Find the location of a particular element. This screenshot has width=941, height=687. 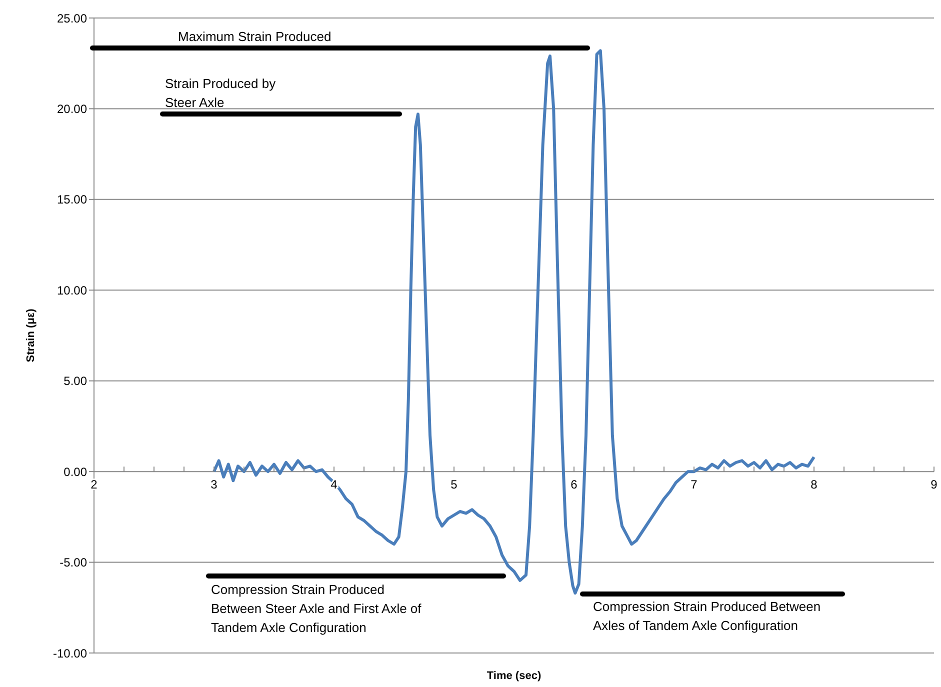

x-tick-label: 8 is located at coordinates (814, 485).